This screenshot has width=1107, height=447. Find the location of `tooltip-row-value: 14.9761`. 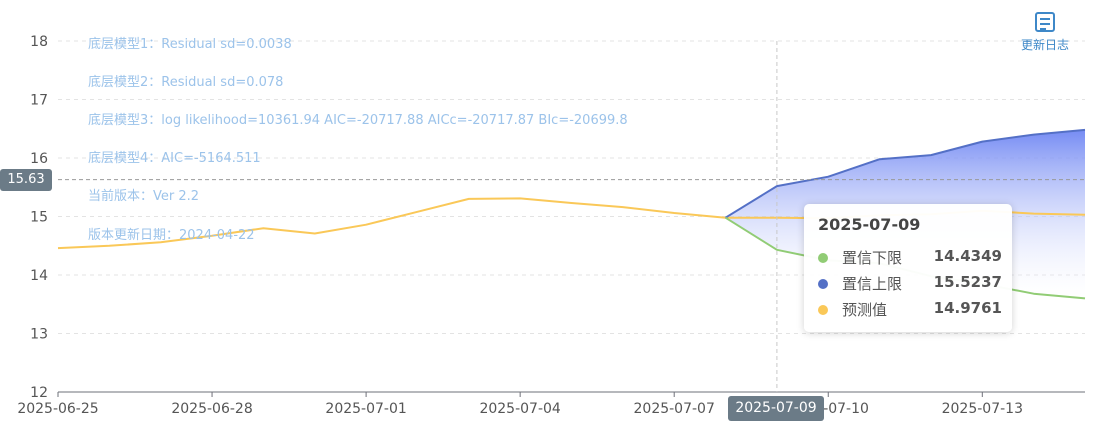

tooltip-row-value: 14.9761 is located at coordinates (967, 308).